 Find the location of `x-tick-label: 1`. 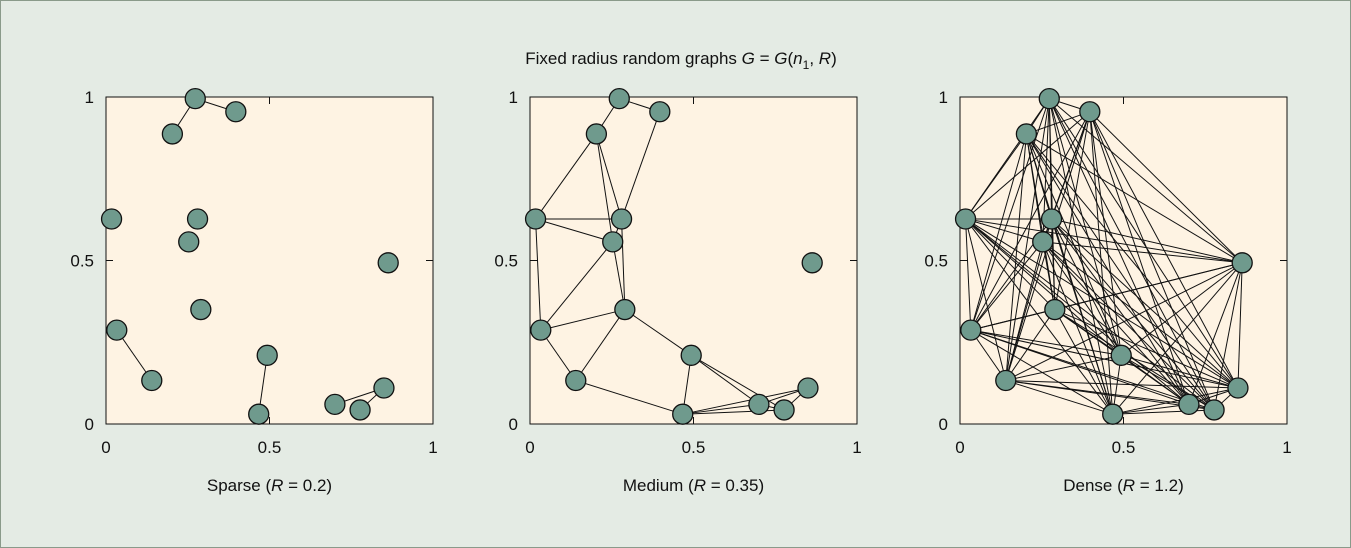

x-tick-label: 1 is located at coordinates (432, 447).